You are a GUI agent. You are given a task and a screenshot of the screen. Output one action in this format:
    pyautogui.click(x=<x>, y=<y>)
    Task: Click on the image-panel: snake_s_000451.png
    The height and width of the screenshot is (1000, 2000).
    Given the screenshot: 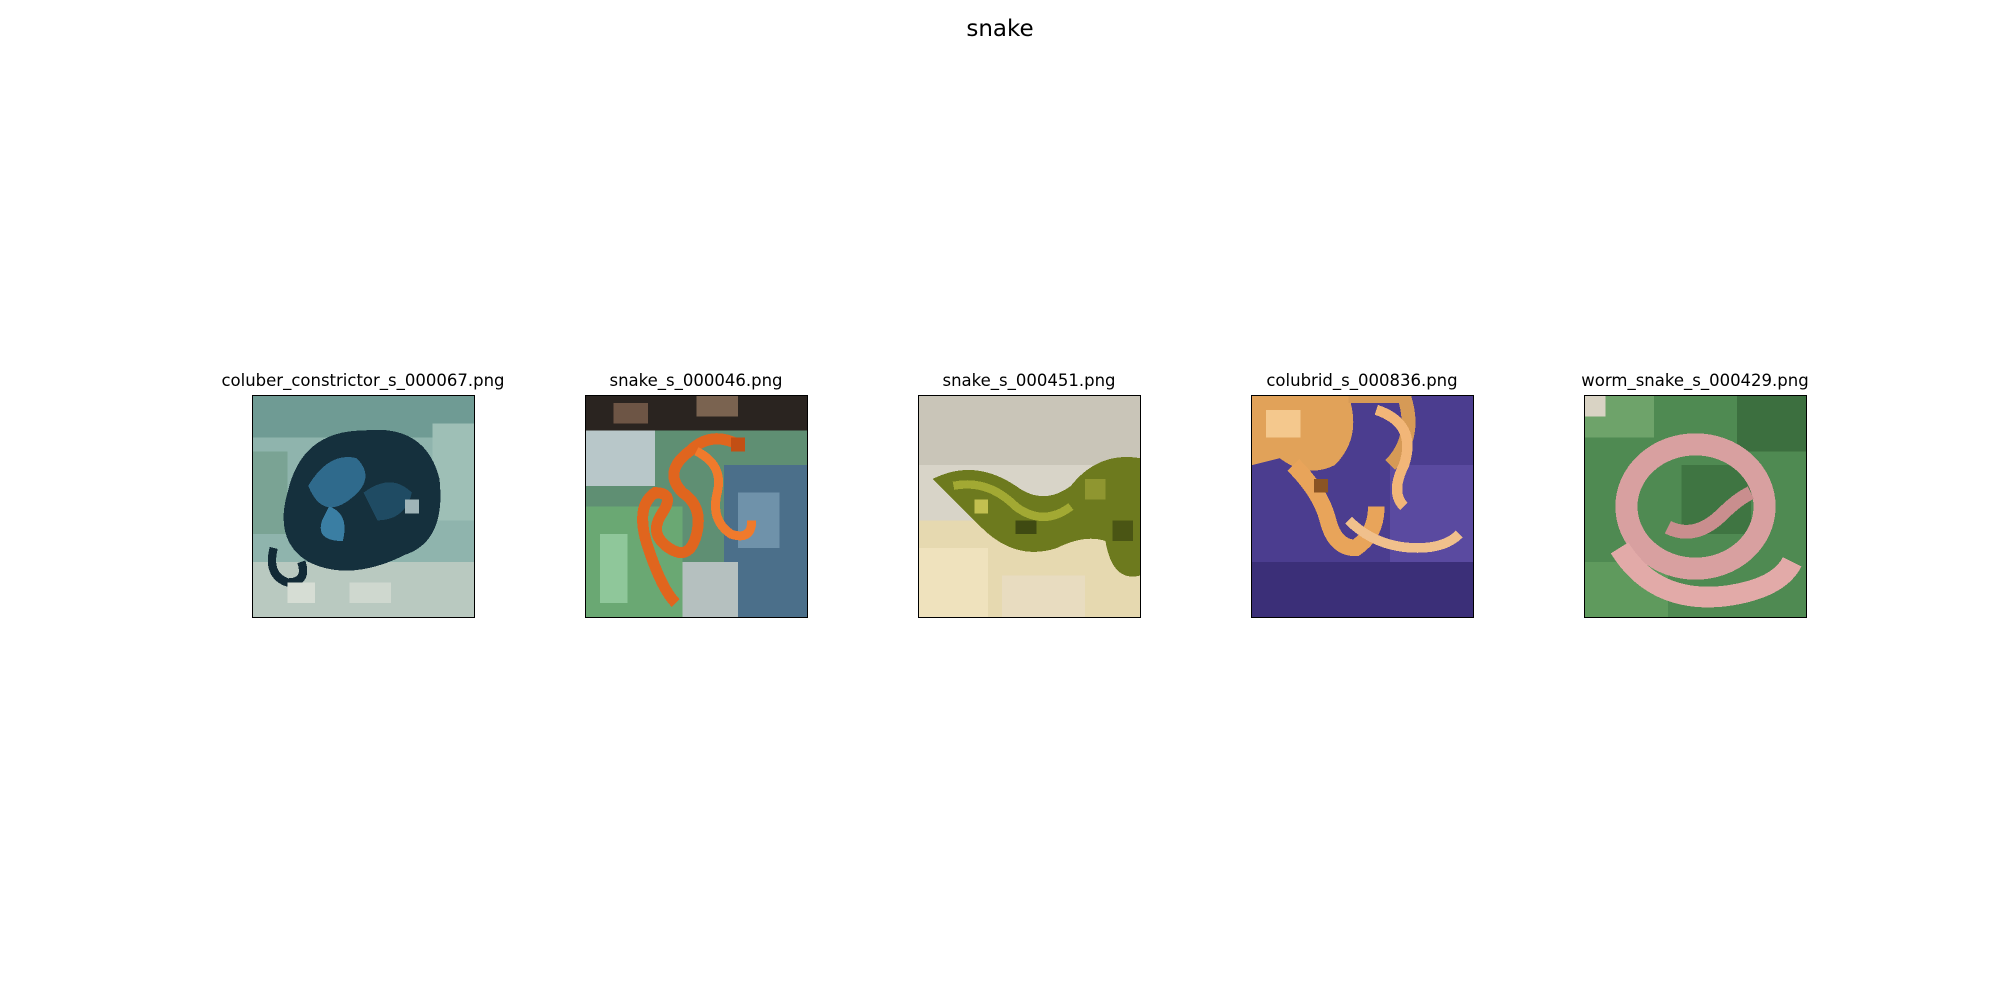 What is the action you would take?
    pyautogui.click(x=1029, y=494)
    